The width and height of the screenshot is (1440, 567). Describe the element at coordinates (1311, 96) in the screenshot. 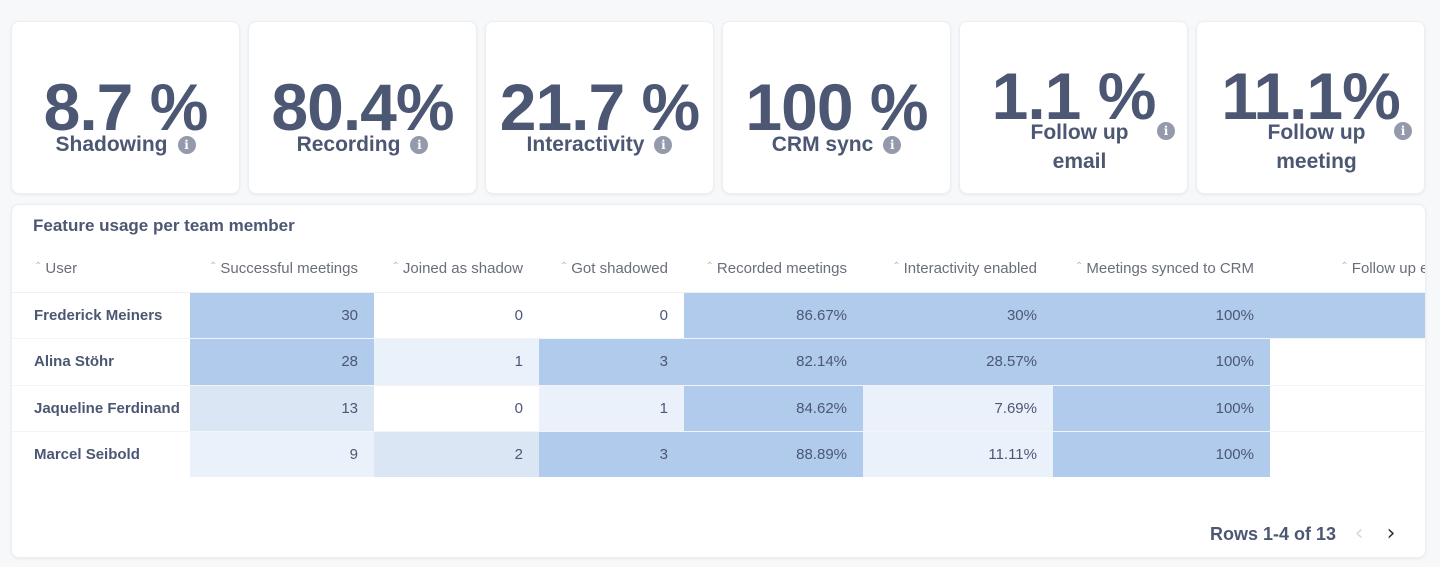

I see `kpi-value: 11.1%` at that location.